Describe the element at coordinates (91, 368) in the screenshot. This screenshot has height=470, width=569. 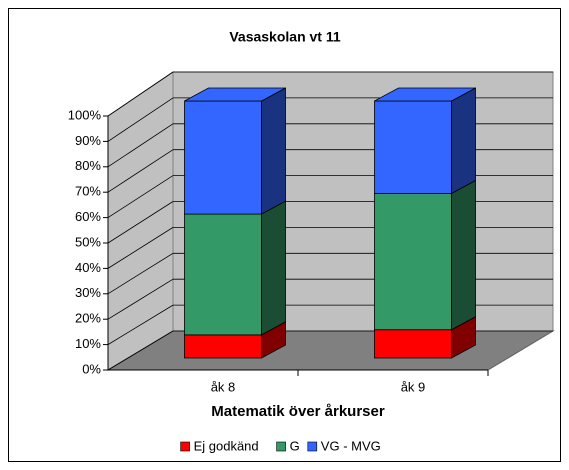
I see `y-tick-label: 0%` at that location.